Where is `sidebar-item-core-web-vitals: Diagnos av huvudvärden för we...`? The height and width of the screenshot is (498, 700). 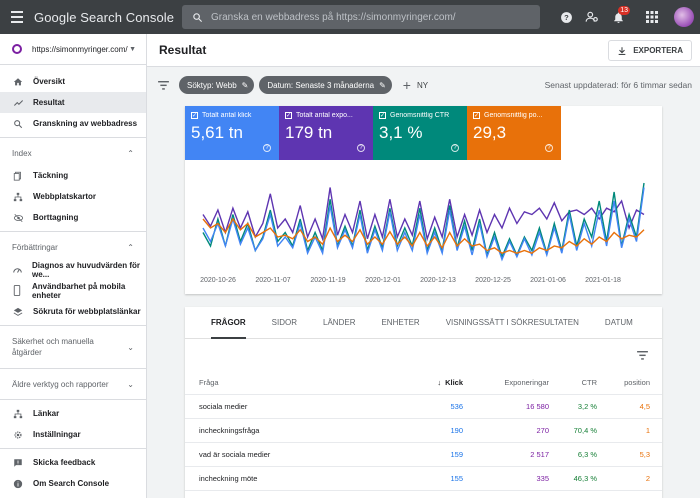 sidebar-item-core-web-vitals: Diagnos av huvudvärden för we... is located at coordinates (73, 269).